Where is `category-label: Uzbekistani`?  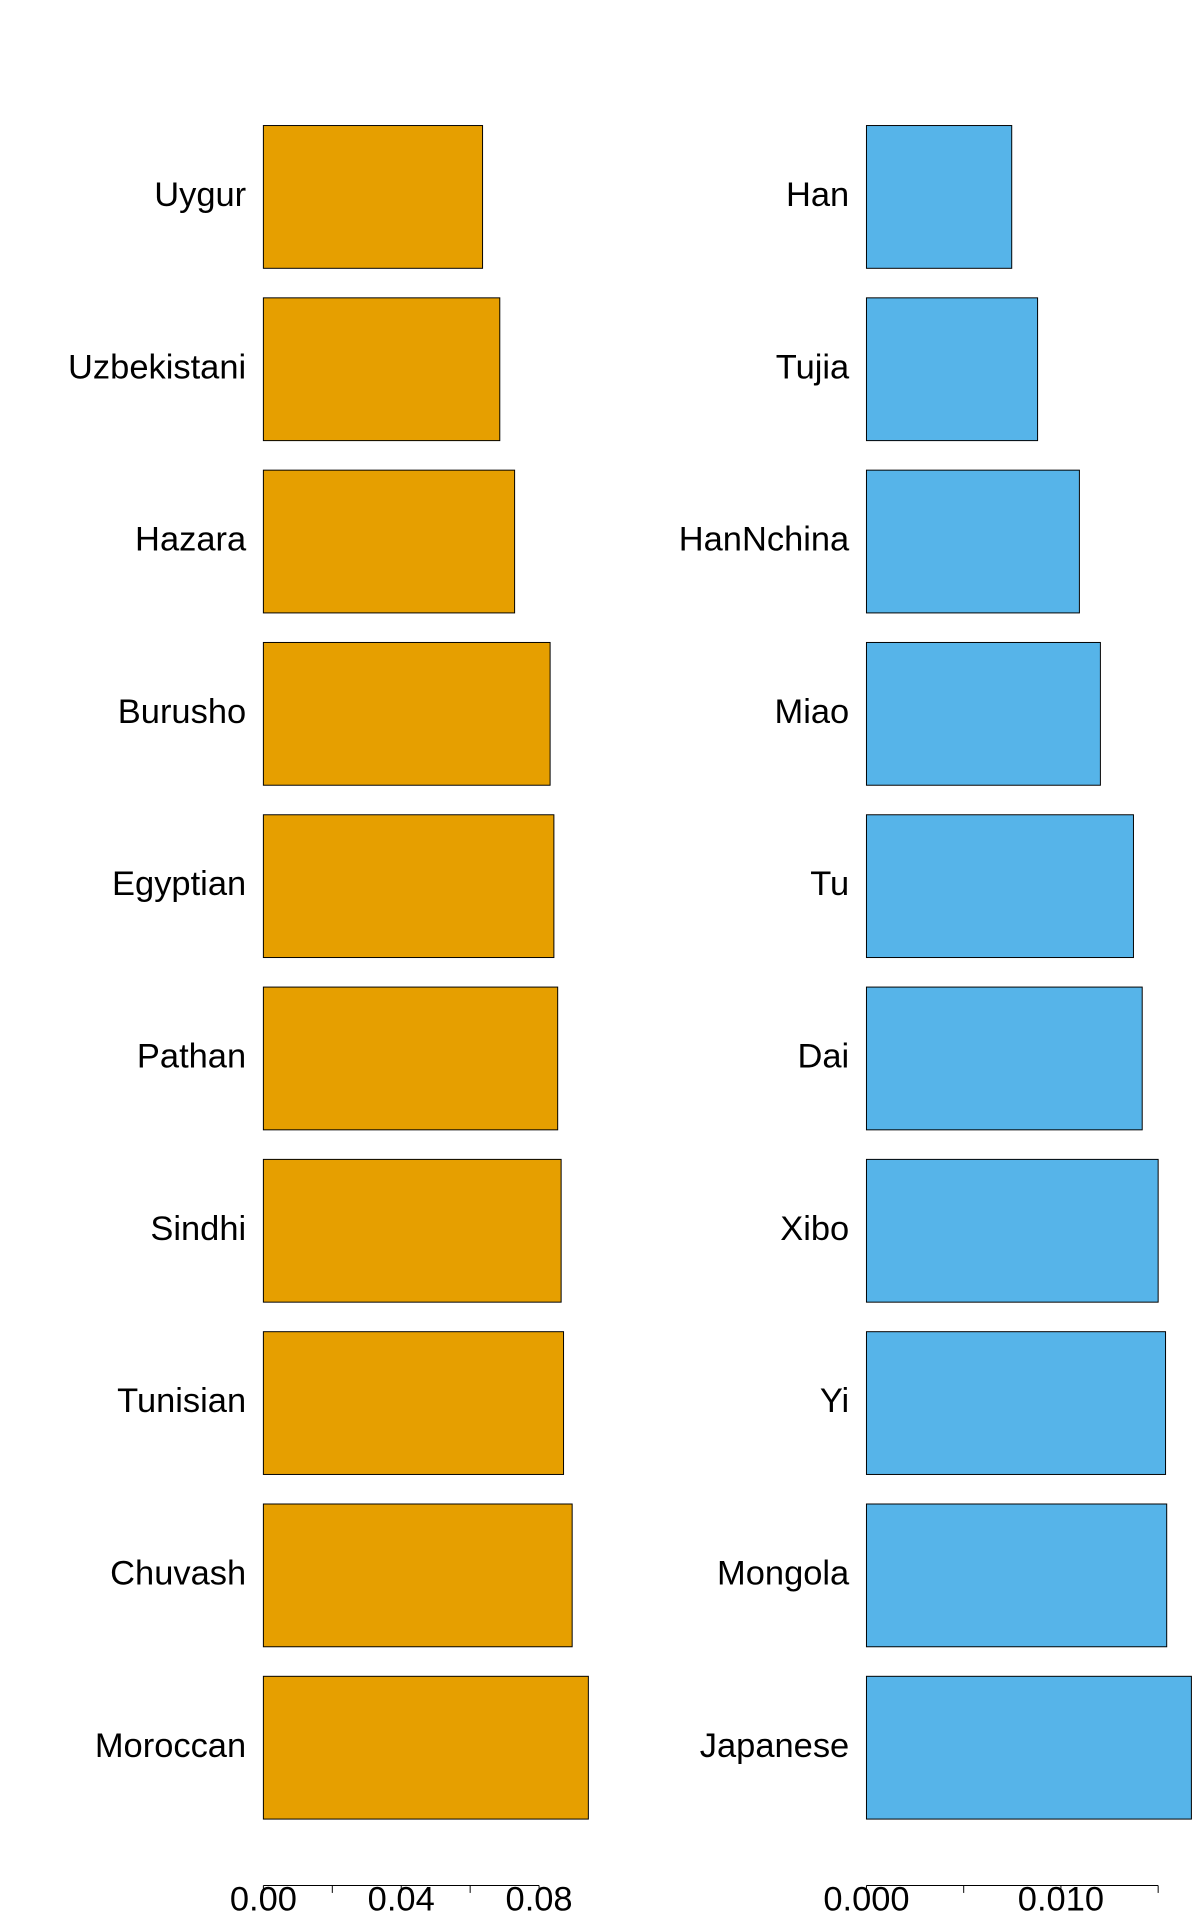
category-label: Uzbekistani is located at coordinates (157, 367).